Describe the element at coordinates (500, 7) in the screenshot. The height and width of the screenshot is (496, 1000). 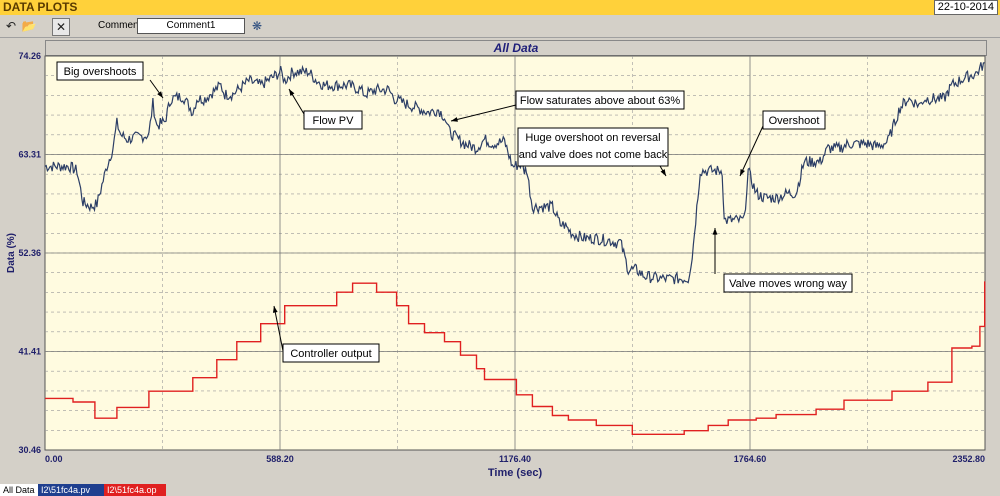
I see `window-titlebar: DATA PLOTS 22-10-2014` at that location.